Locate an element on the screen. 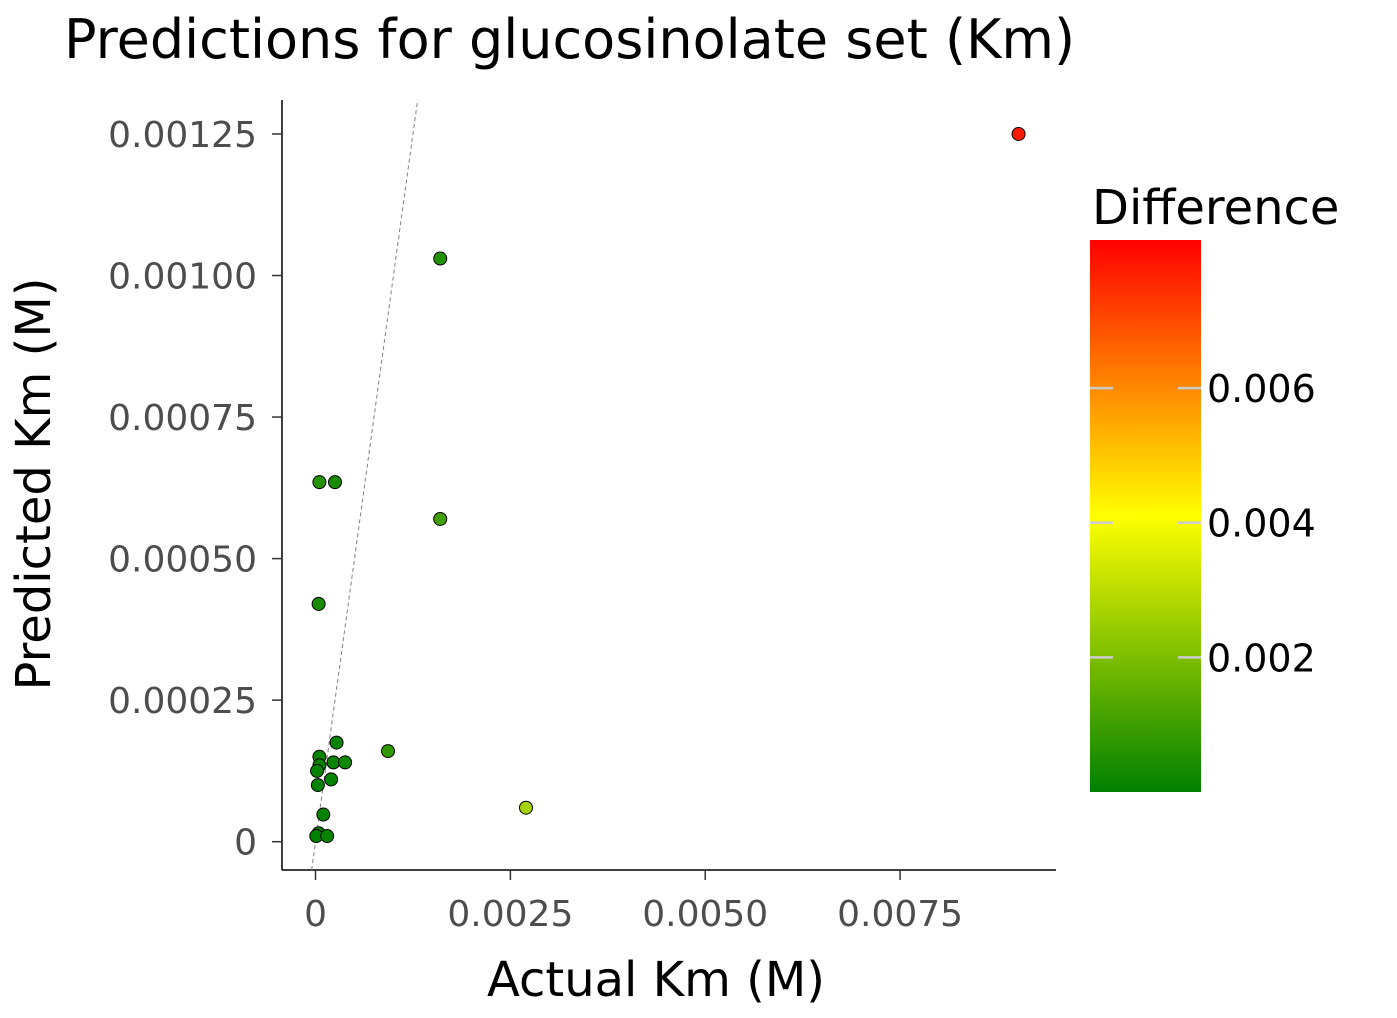 This screenshot has height=1018, width=1397. legend-tick-label: 0.004 is located at coordinates (1261, 524).